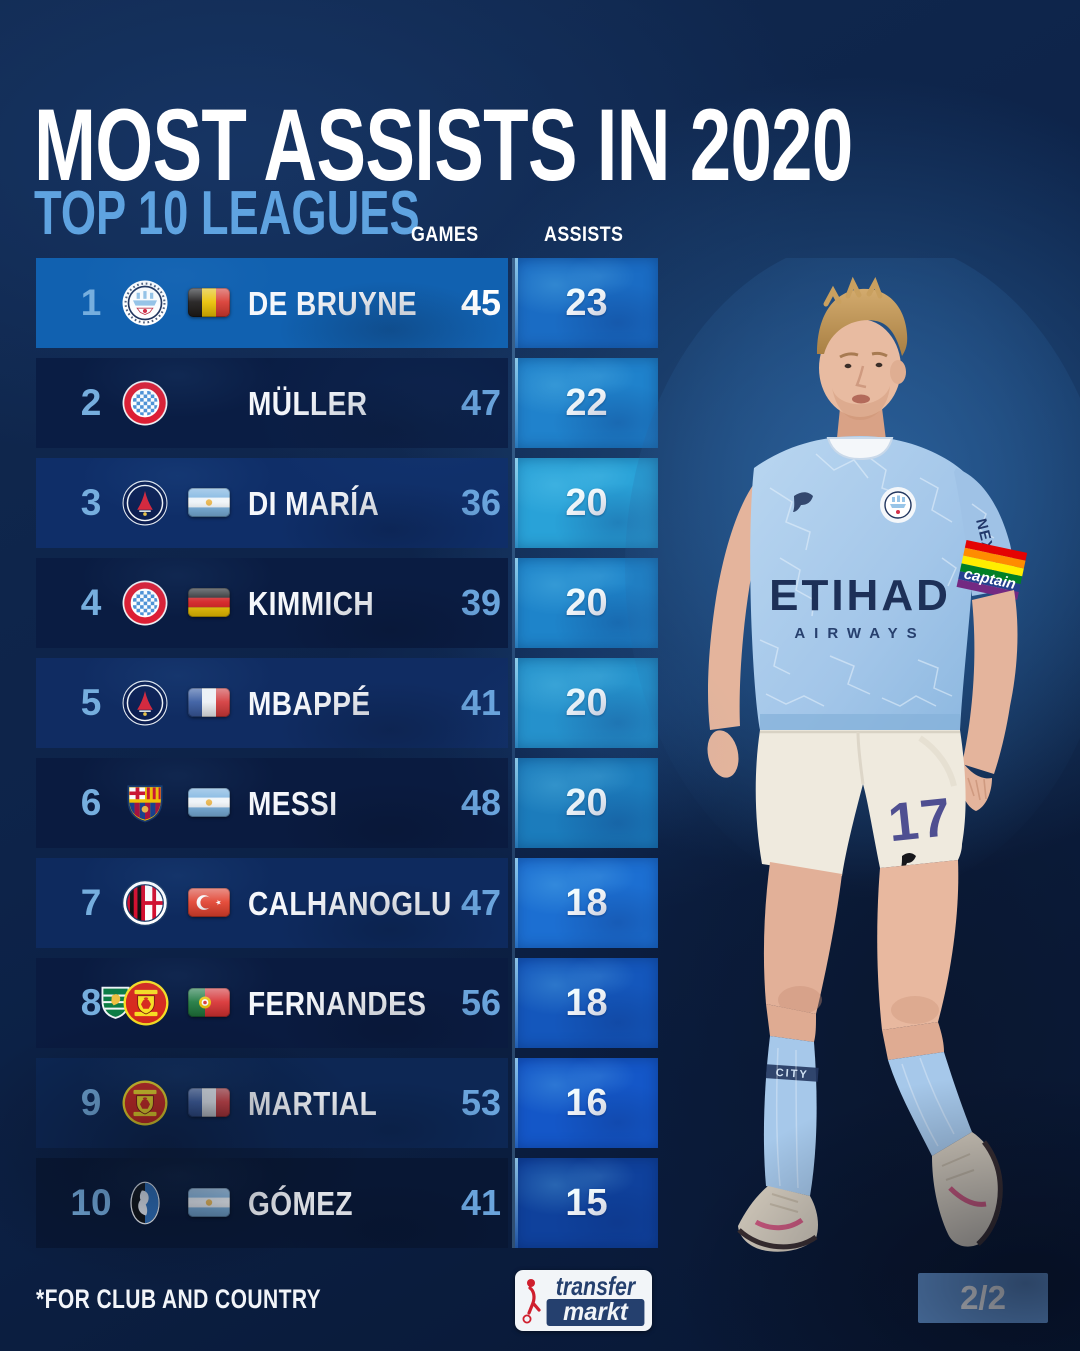 The image size is (1080, 1351). Describe the element at coordinates (91, 1202) in the screenshot. I see `rank-label: 10` at that location.